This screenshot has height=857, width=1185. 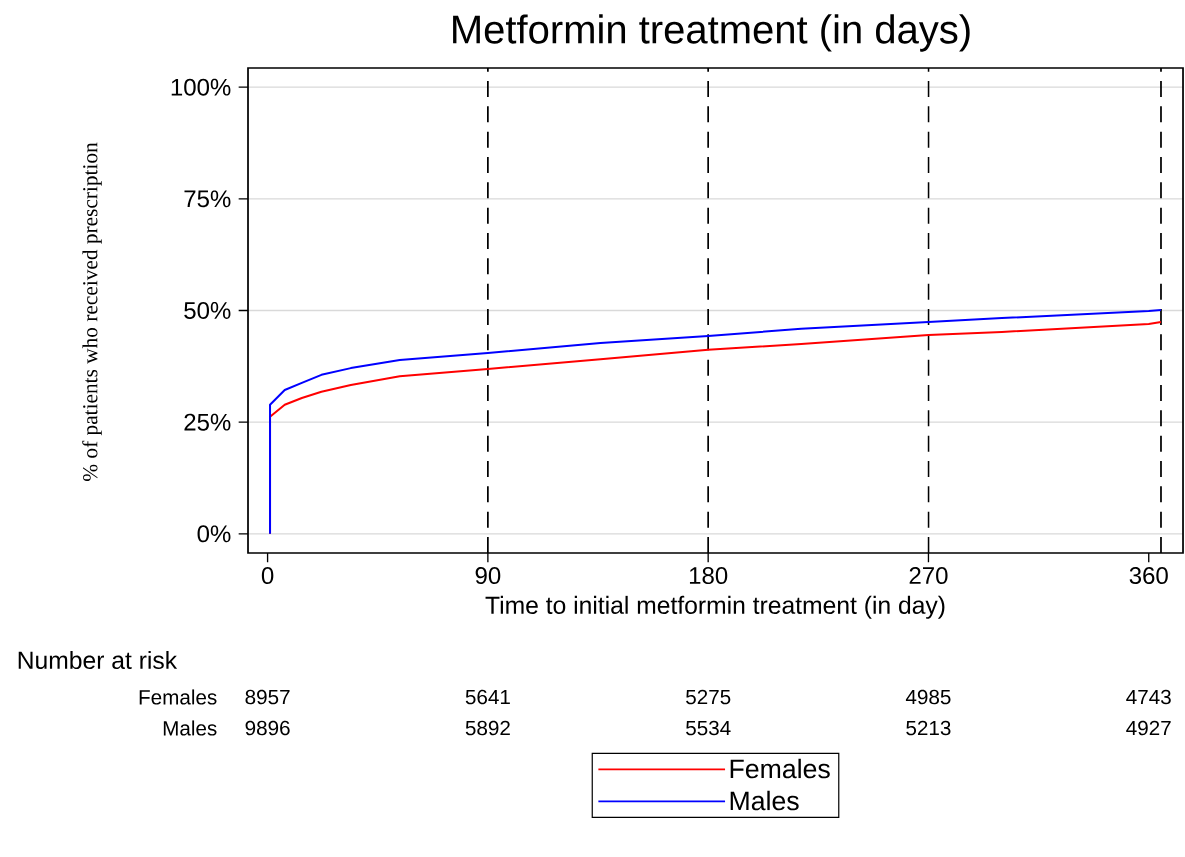 What do you see at coordinates (267, 697) in the screenshot?
I see `text: 8957` at bounding box center [267, 697].